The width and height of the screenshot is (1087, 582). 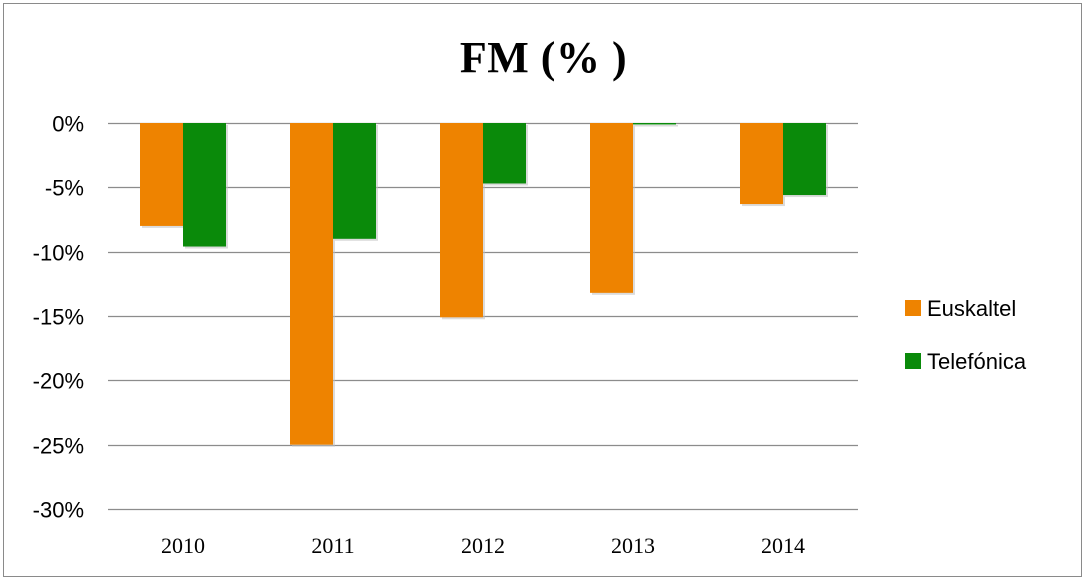 I want to click on x-category-label: 2011, so click(x=332, y=545).